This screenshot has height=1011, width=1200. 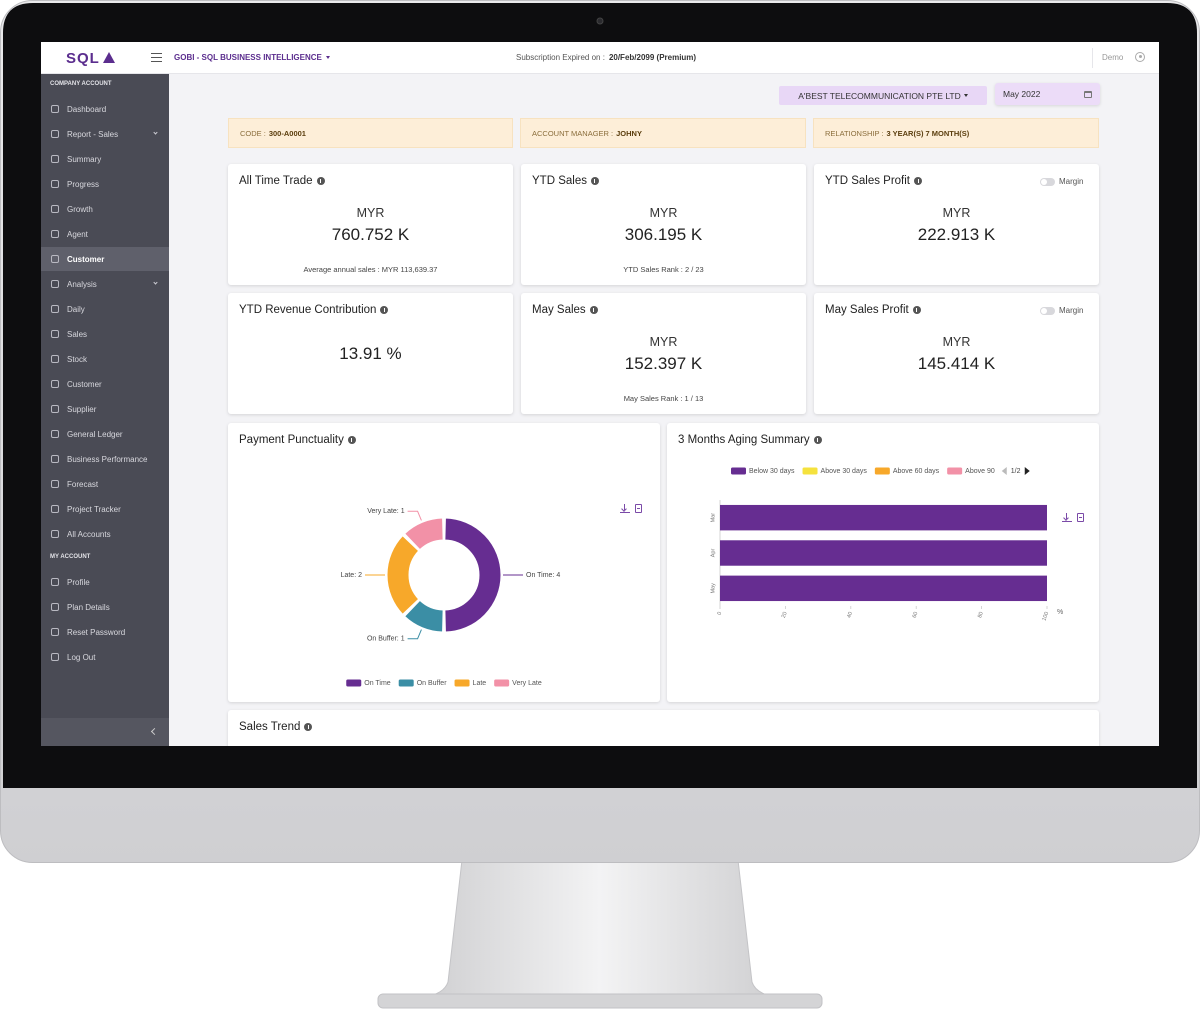 What do you see at coordinates (105, 284) in the screenshot?
I see `sidebar-item: Analysis` at bounding box center [105, 284].